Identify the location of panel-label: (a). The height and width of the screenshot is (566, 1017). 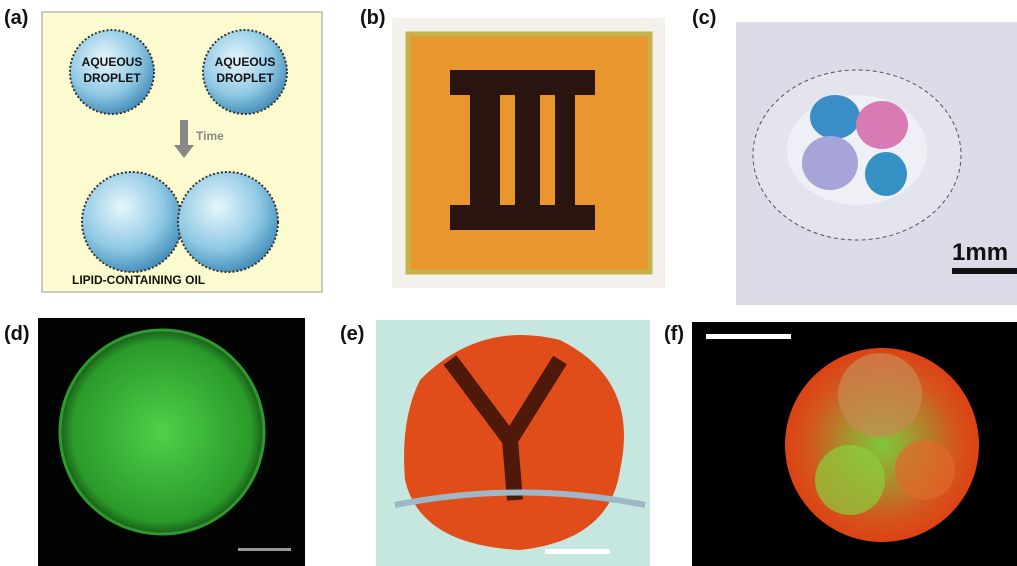
(16, 18).